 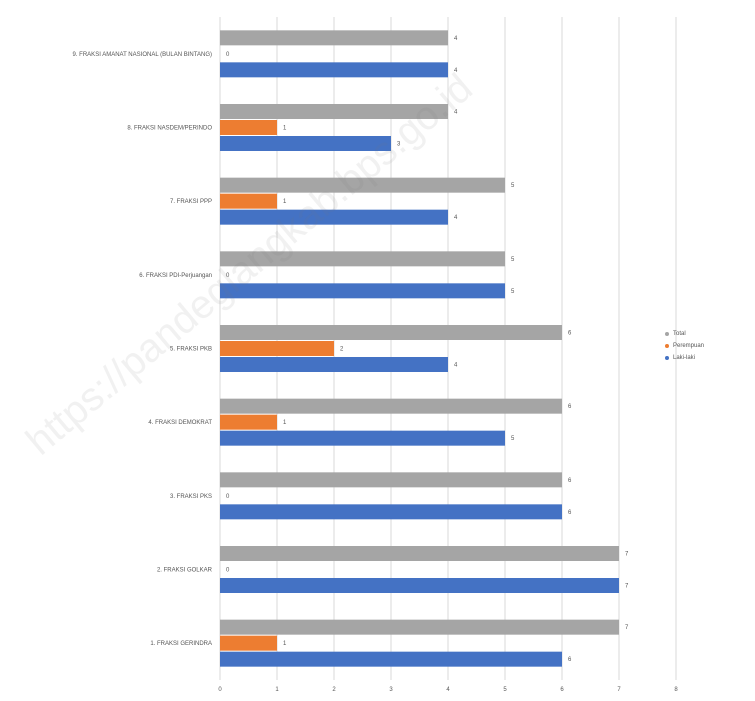 I want to click on x-tick-label: 7, so click(x=619, y=690).